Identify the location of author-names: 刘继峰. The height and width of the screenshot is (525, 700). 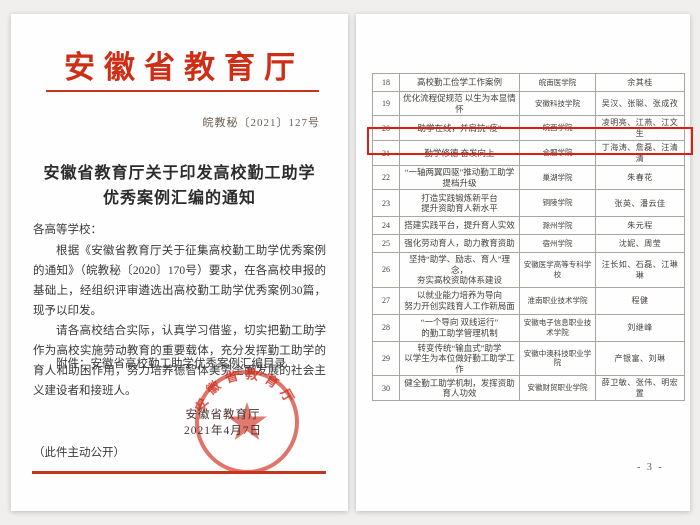
(640, 327).